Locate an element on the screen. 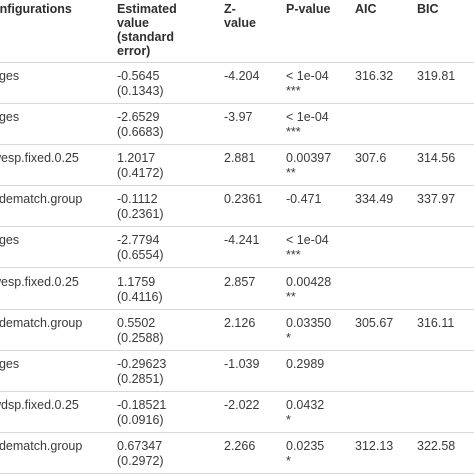 This screenshot has width=474, height=474. z-value-cell: 2.126 is located at coordinates (239, 323).